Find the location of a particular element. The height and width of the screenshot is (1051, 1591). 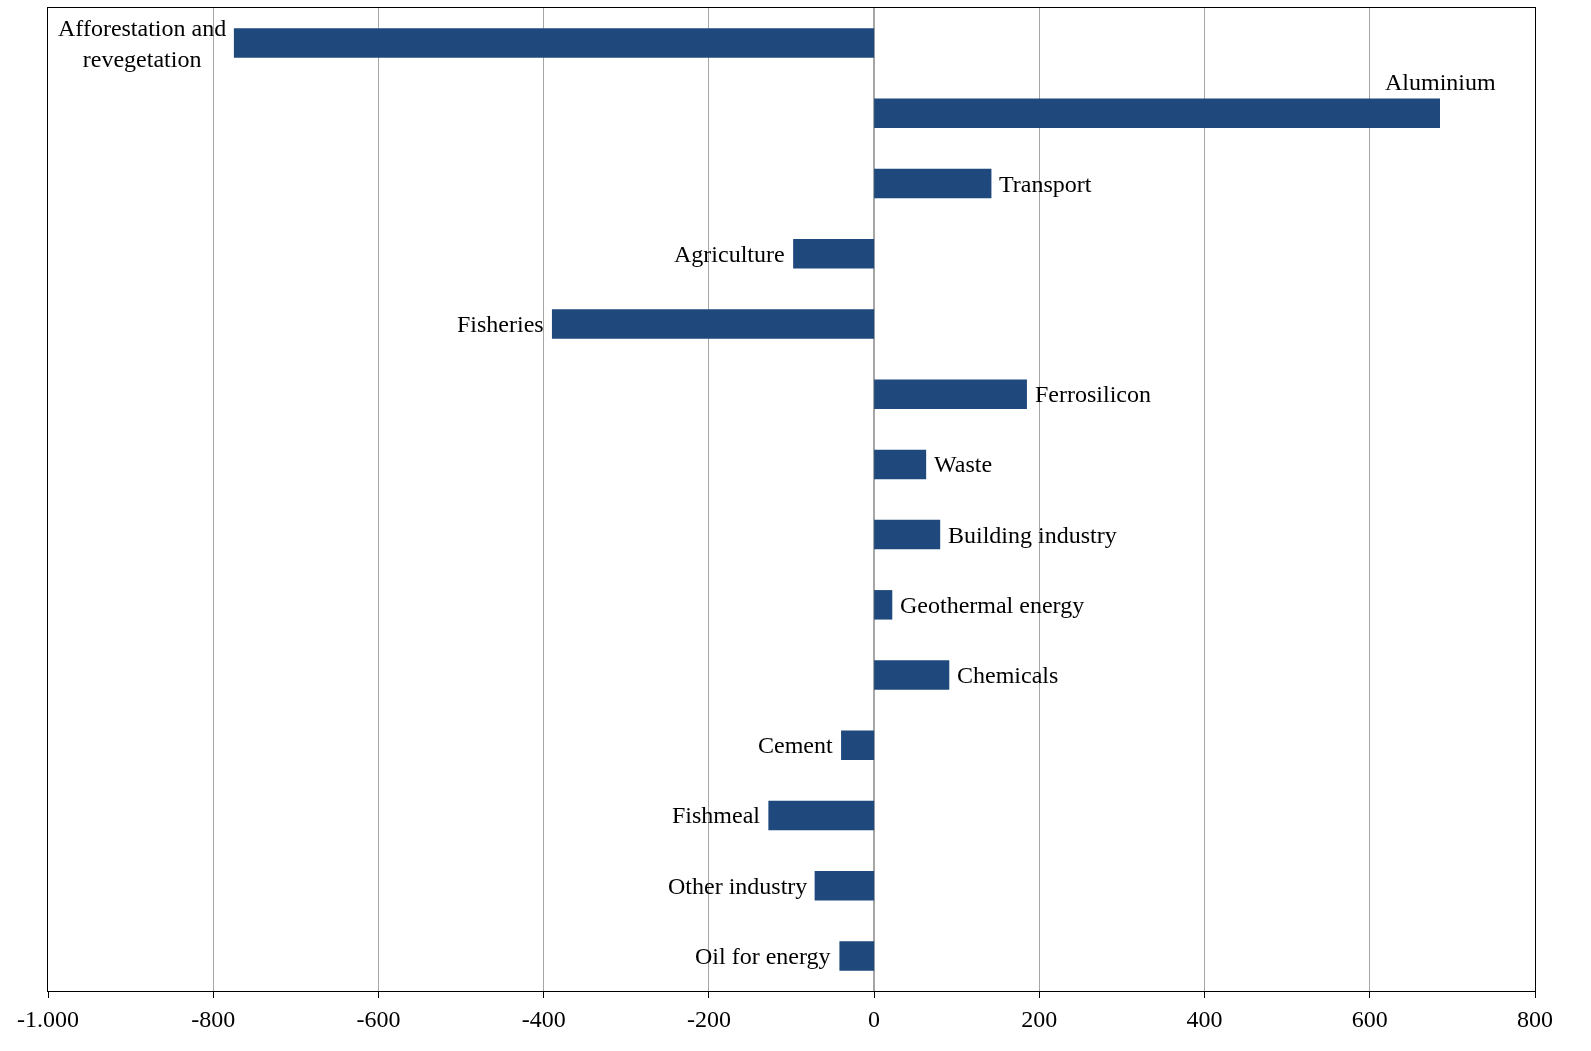

y-tick-label: Building industry is located at coordinates (1032, 535).